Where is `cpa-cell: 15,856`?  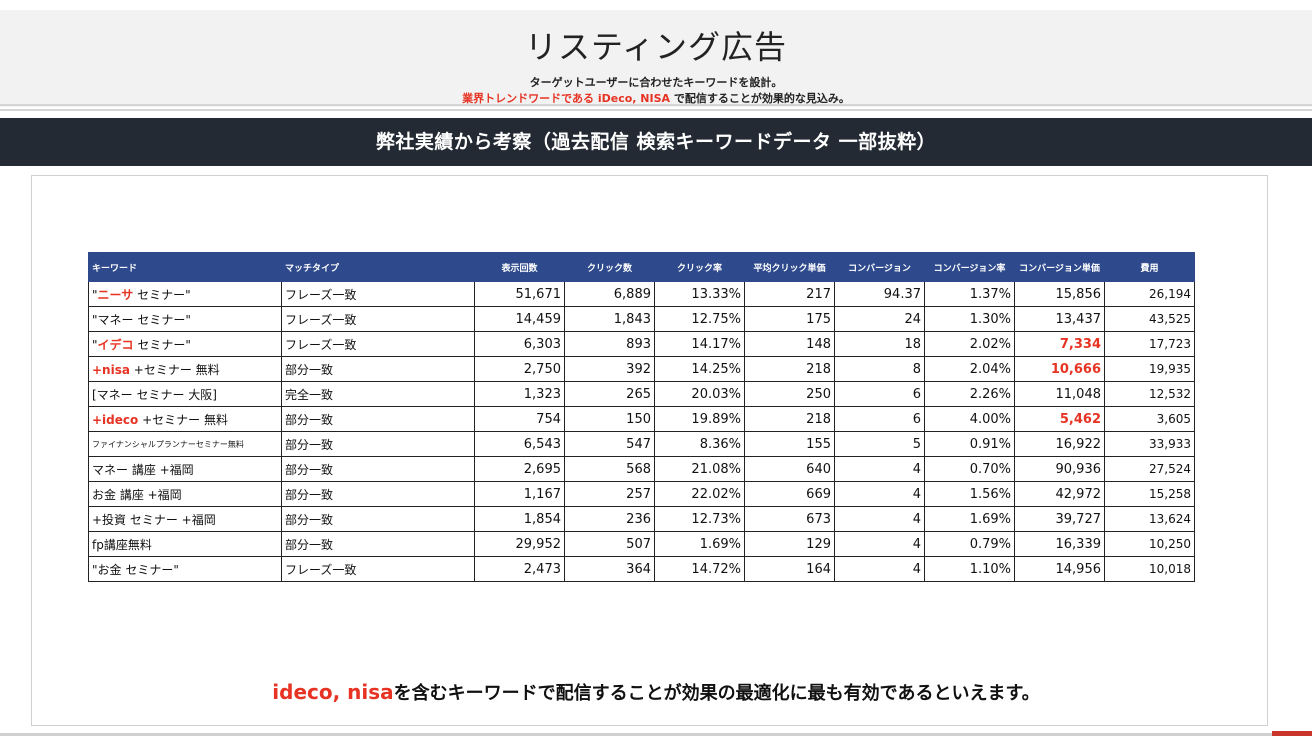 cpa-cell: 15,856 is located at coordinates (1059, 294).